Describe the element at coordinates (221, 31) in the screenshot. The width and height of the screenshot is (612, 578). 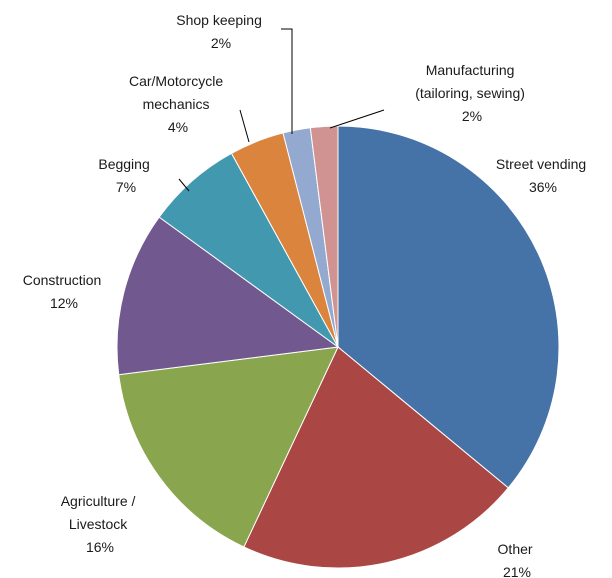
I see `label-shop-keeping: Shop keeping 2%` at that location.